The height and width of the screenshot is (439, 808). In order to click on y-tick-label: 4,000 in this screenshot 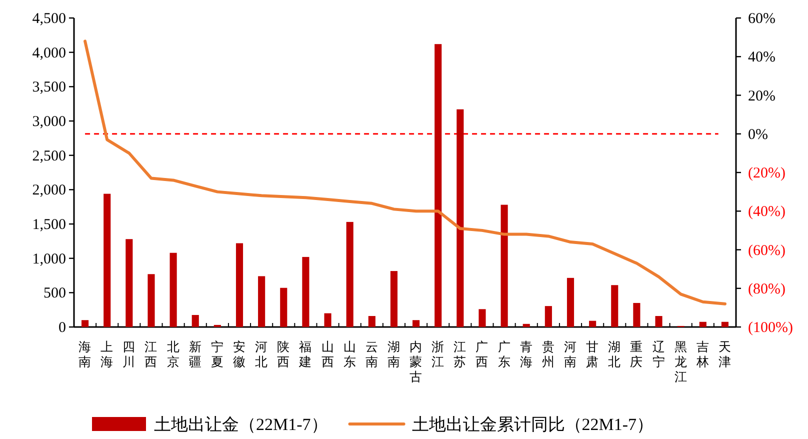, I will do `click(49, 53)`.